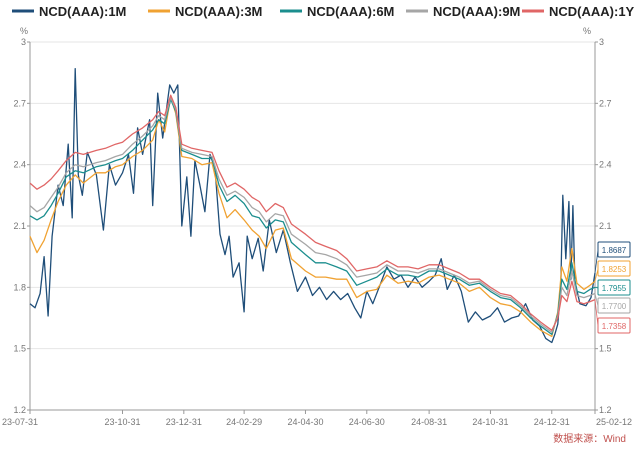  What do you see at coordinates (589, 438) in the screenshot?
I see `source-note: 数据来源：Wind` at bounding box center [589, 438].